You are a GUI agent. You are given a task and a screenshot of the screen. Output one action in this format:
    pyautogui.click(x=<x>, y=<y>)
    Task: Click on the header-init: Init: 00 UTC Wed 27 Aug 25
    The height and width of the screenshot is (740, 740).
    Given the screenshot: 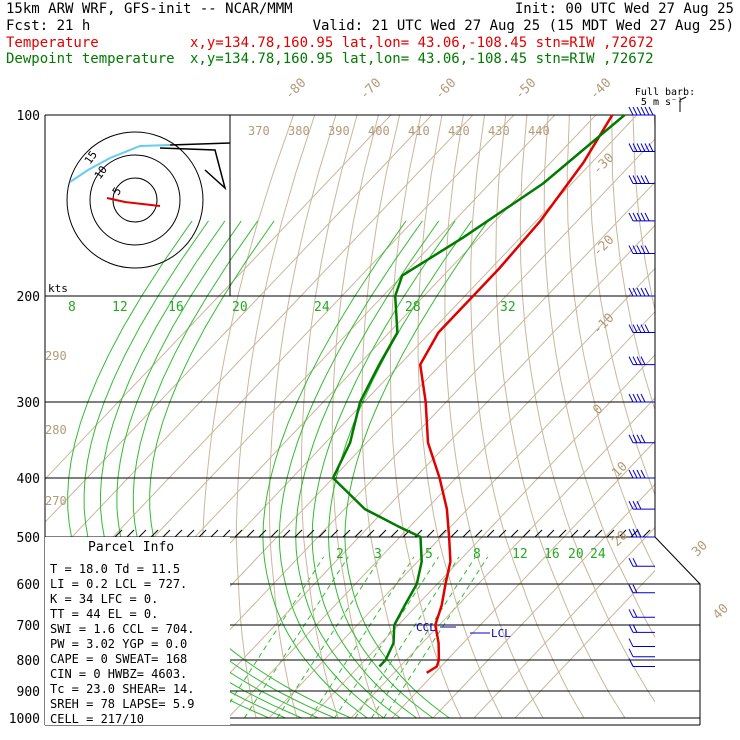 What is the action you would take?
    pyautogui.click(x=624, y=9)
    